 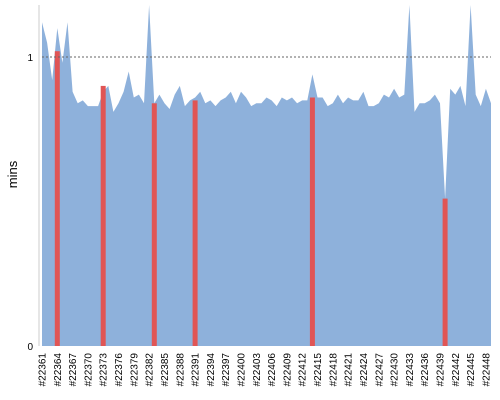 I want to click on x-tick-label: #22448, so click(x=486, y=370).